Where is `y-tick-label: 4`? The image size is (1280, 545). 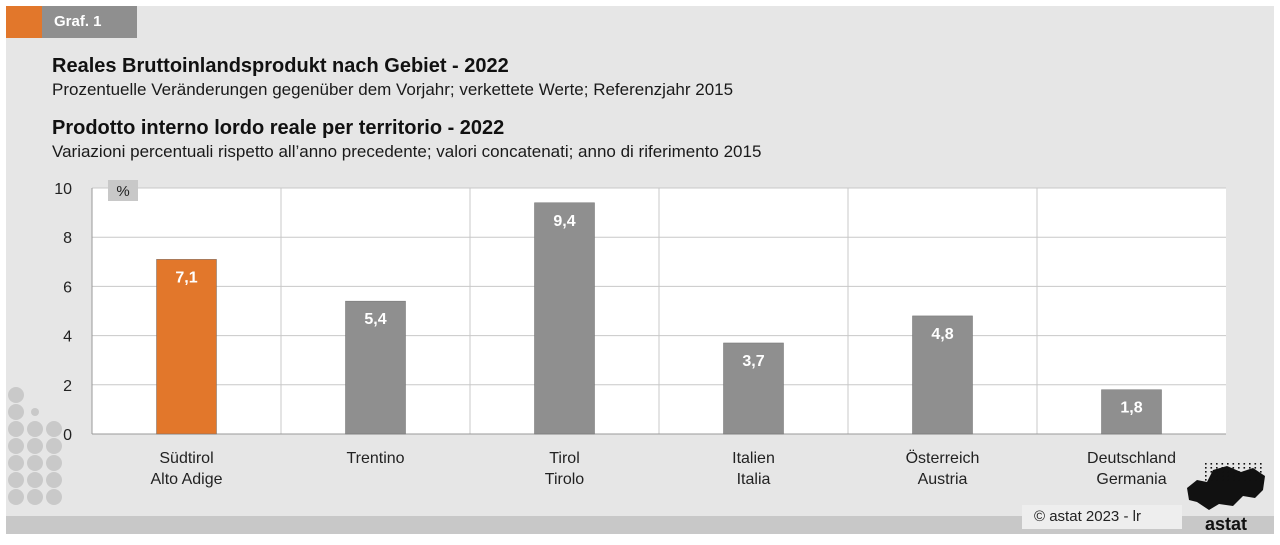
y-tick-label: 4 is located at coordinates (67, 337).